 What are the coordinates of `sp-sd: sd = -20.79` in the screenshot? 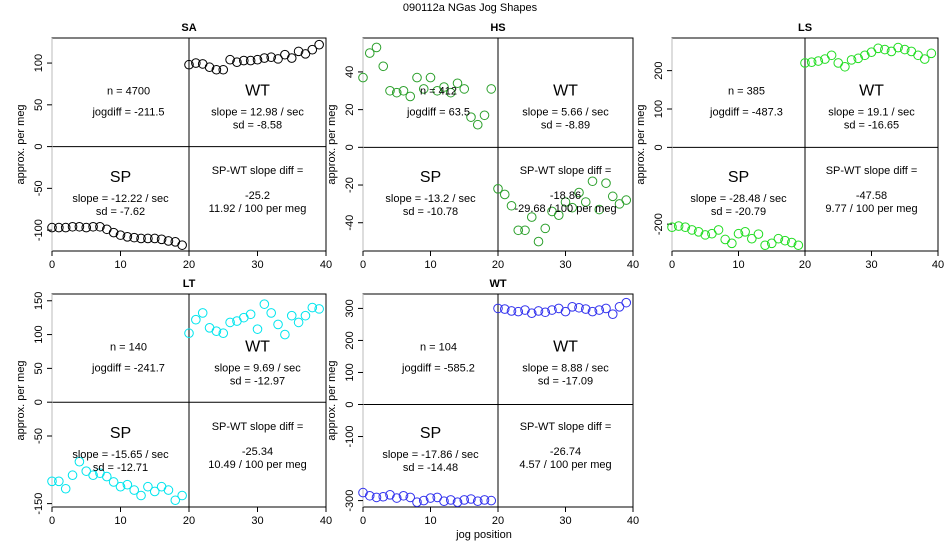 It's located at (738, 212).